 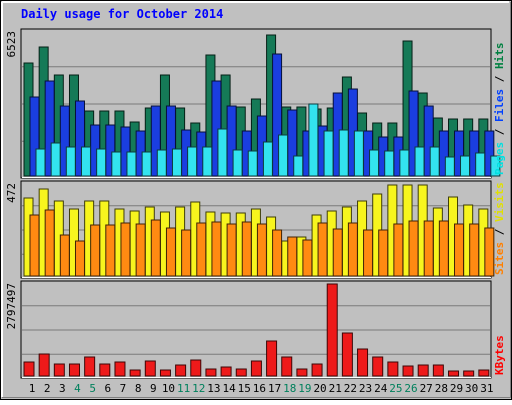 I want to click on y-max-label: 472, so click(x=11, y=193).